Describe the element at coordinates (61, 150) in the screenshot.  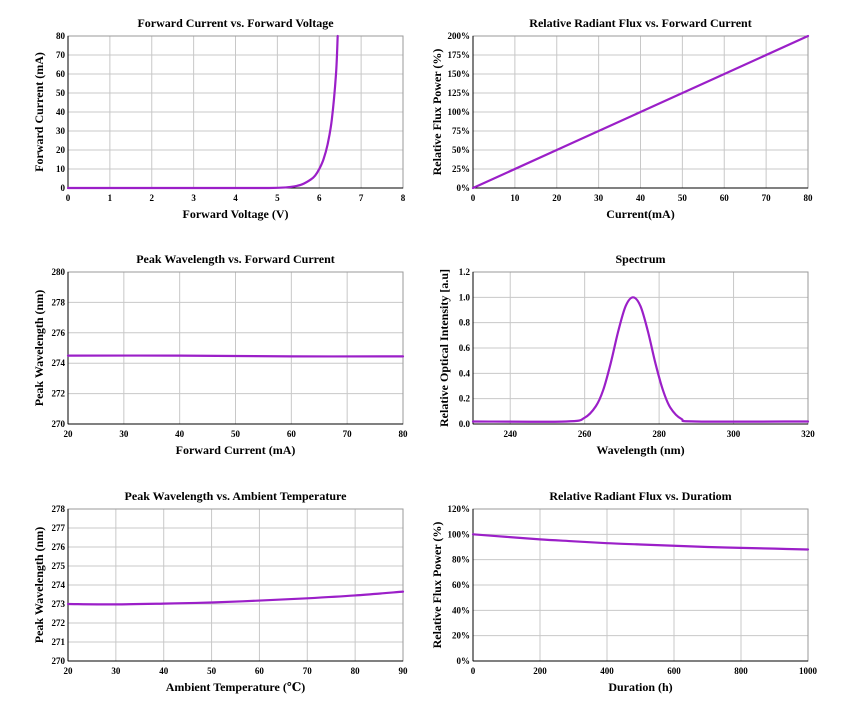
I see `y-tick-label: 20` at that location.